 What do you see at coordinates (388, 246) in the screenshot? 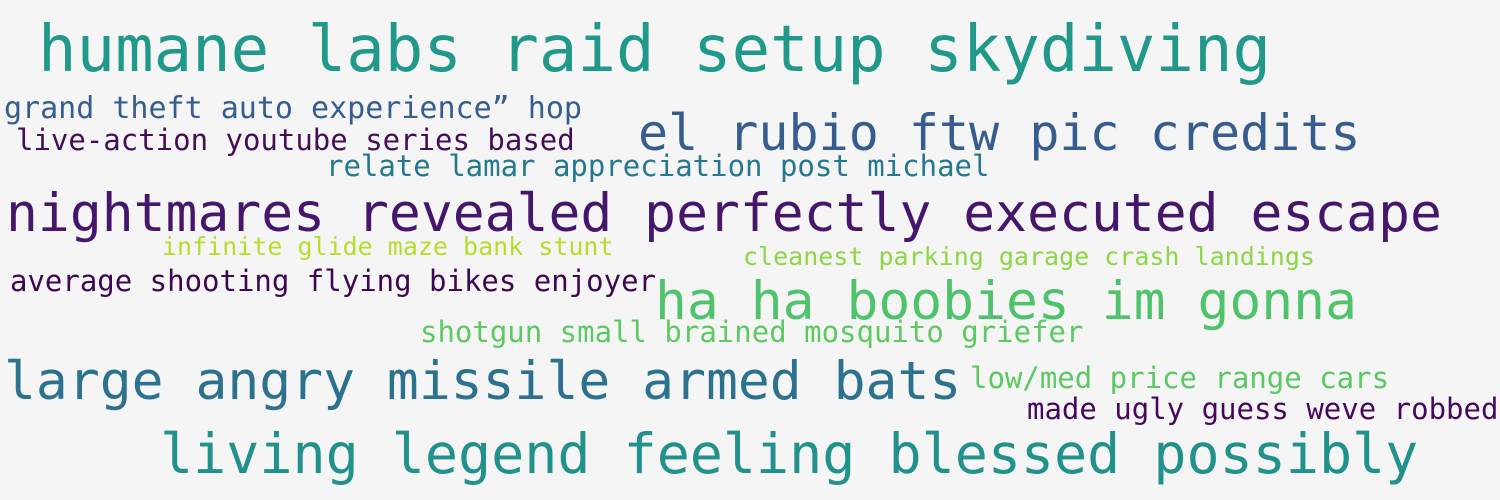
I see `cloud-phrase: infinite glide maze bank stunt` at bounding box center [388, 246].